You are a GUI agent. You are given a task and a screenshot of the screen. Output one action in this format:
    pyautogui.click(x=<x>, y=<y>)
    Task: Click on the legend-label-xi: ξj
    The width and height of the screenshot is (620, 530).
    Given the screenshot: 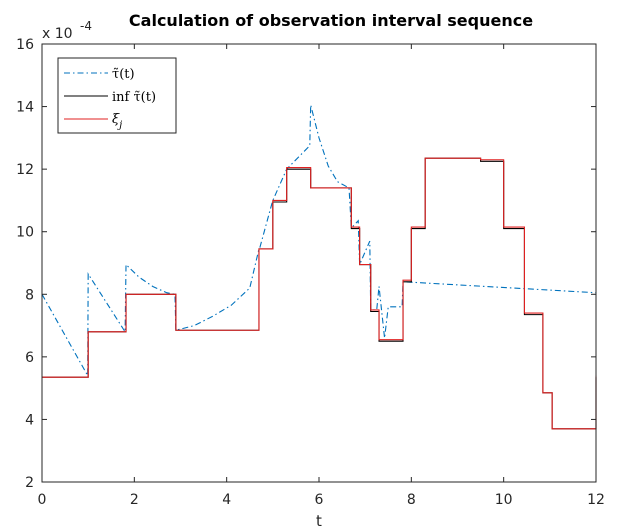 What is the action you would take?
    pyautogui.click(x=117, y=121)
    